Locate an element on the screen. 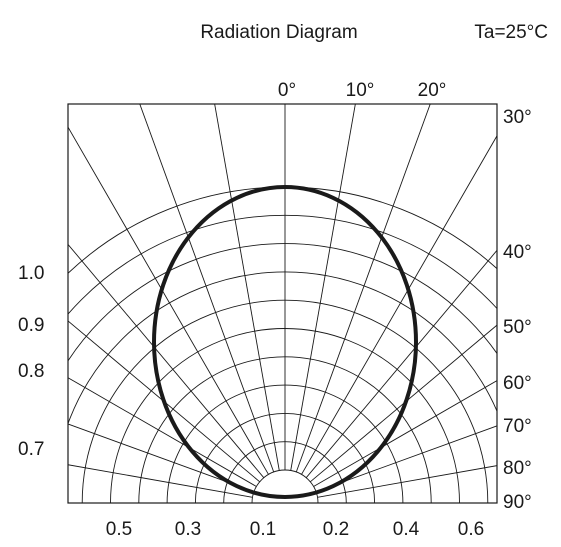 The image size is (561, 547). grid-spoke--80 is located at coordinates (160, 481).